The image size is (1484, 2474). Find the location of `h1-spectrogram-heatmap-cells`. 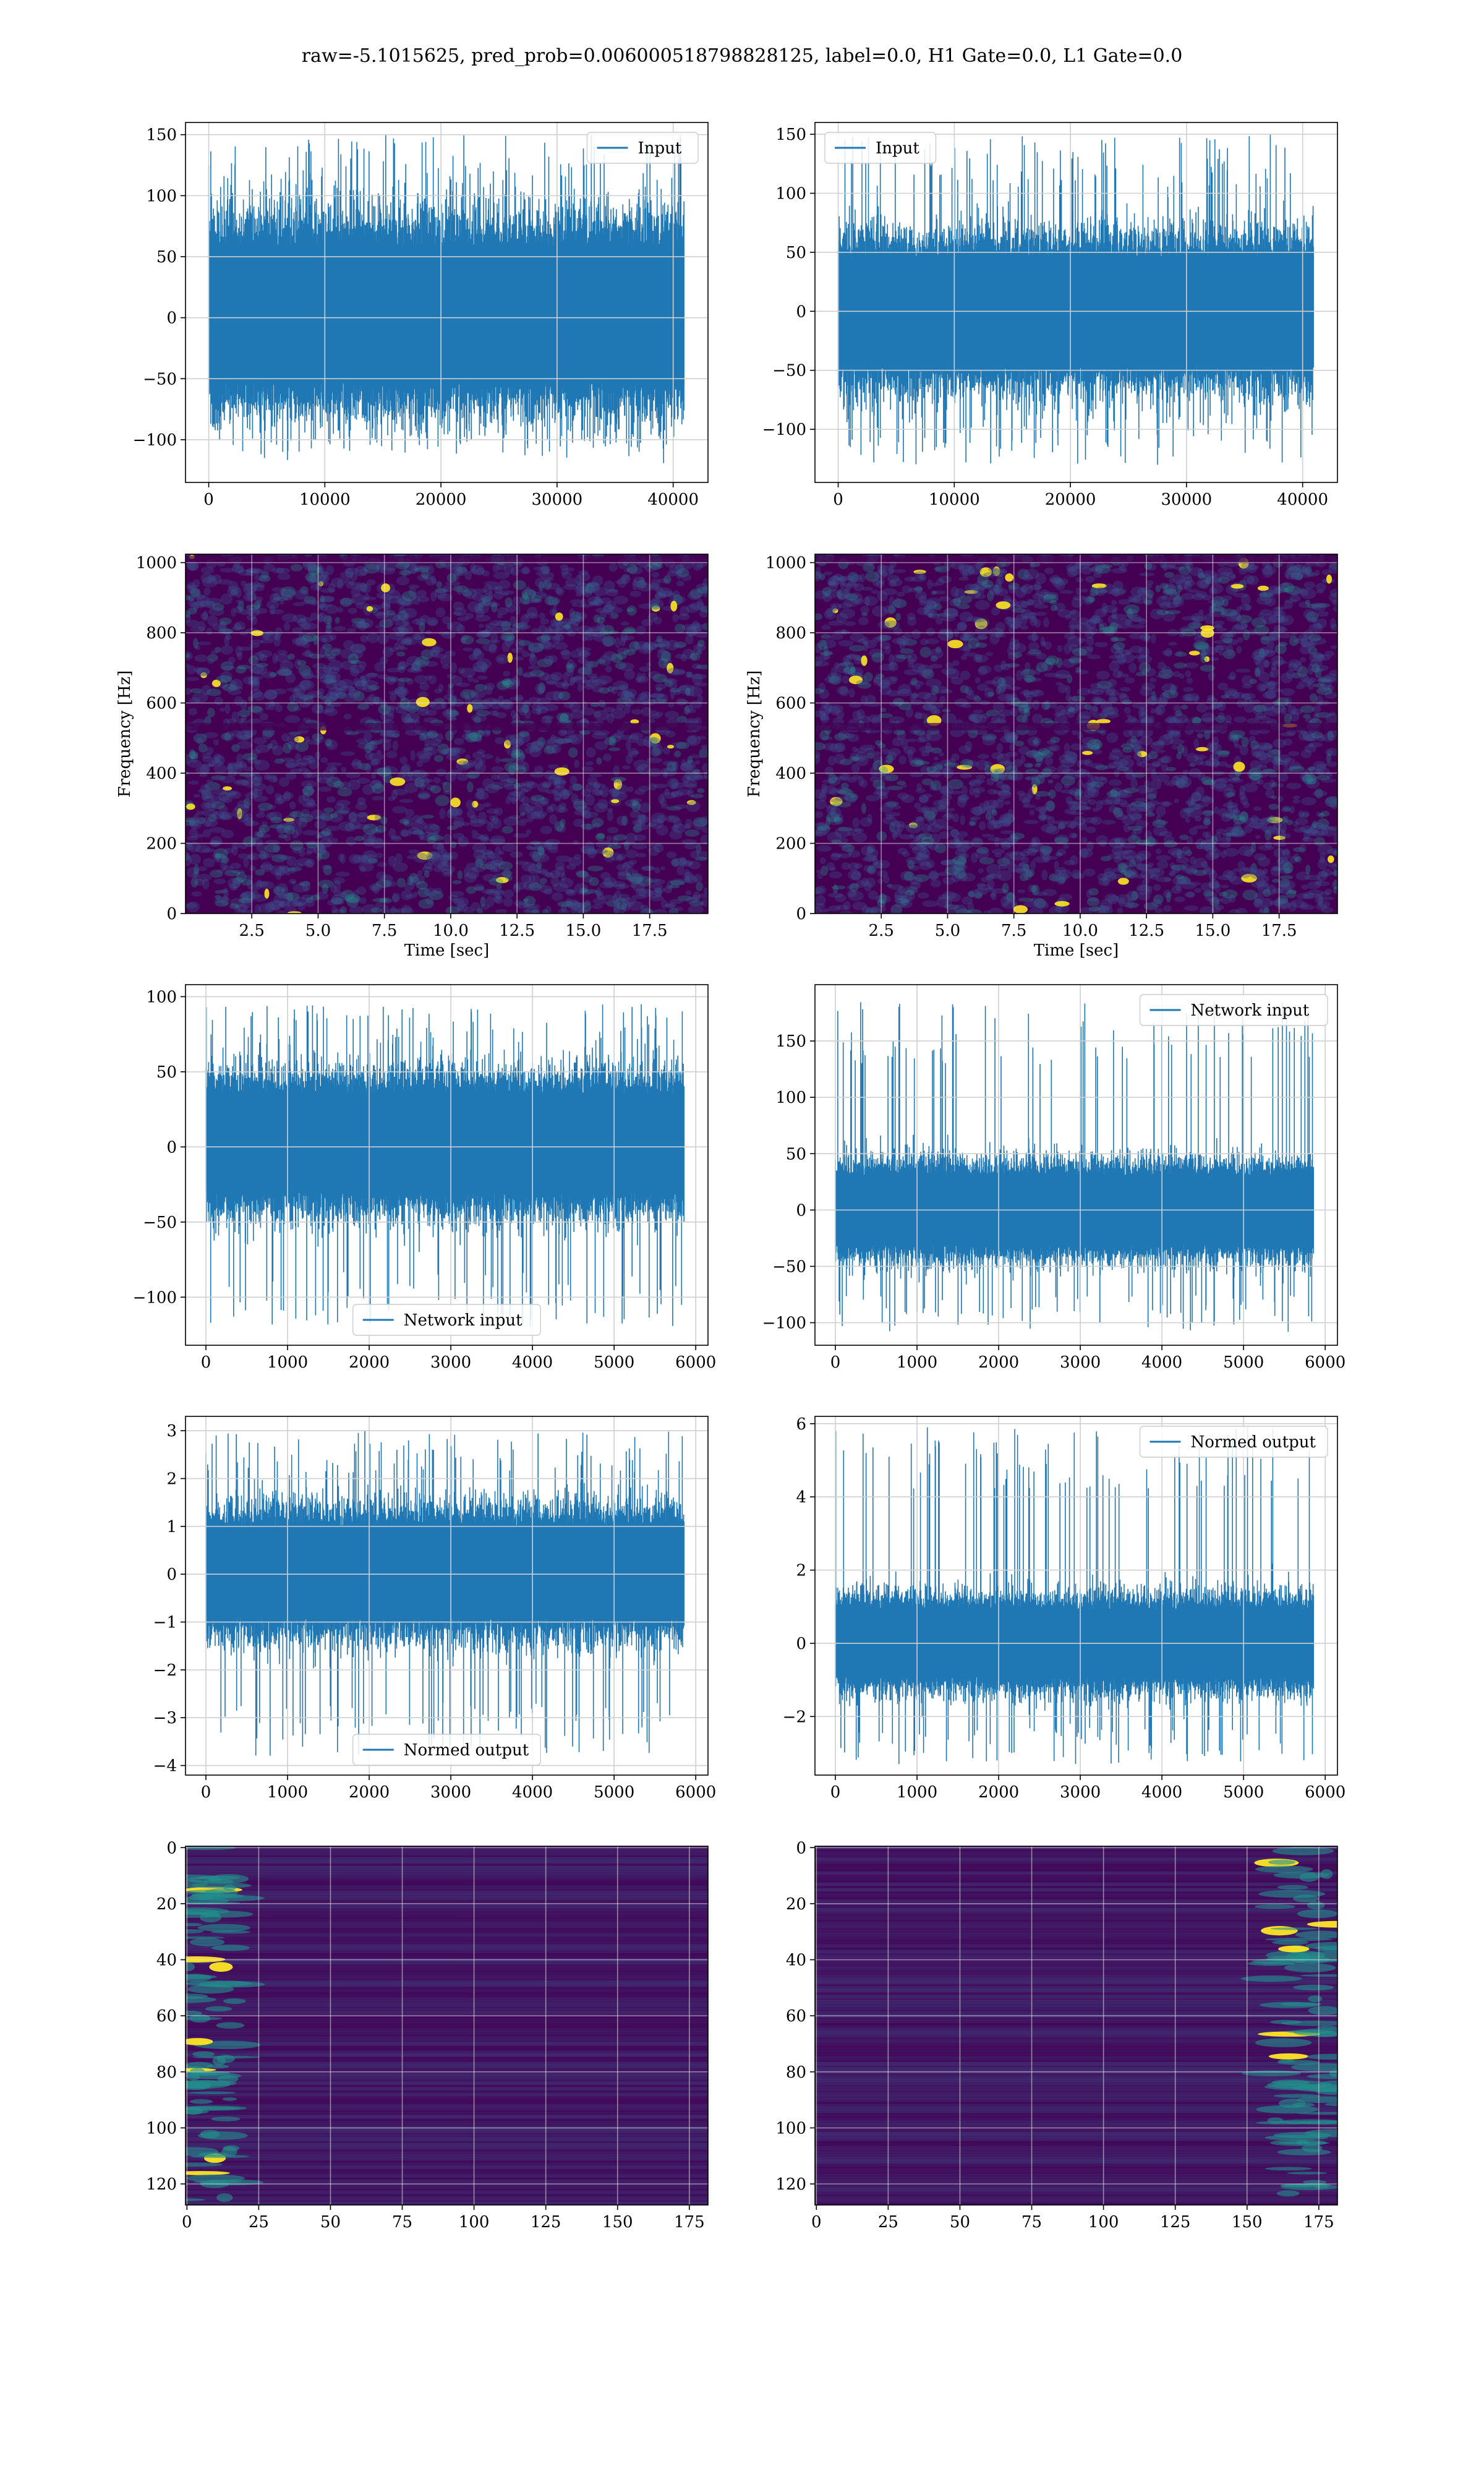

h1-spectrogram-heatmap-cells is located at coordinates (447, 734).